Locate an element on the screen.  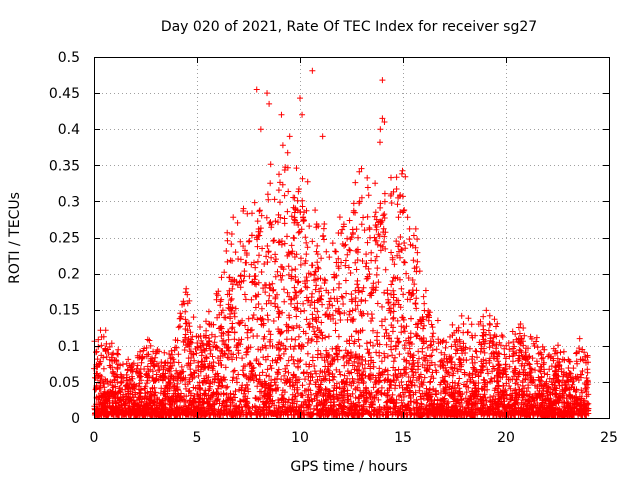
x-tick-label: 15 is located at coordinates (403, 438).